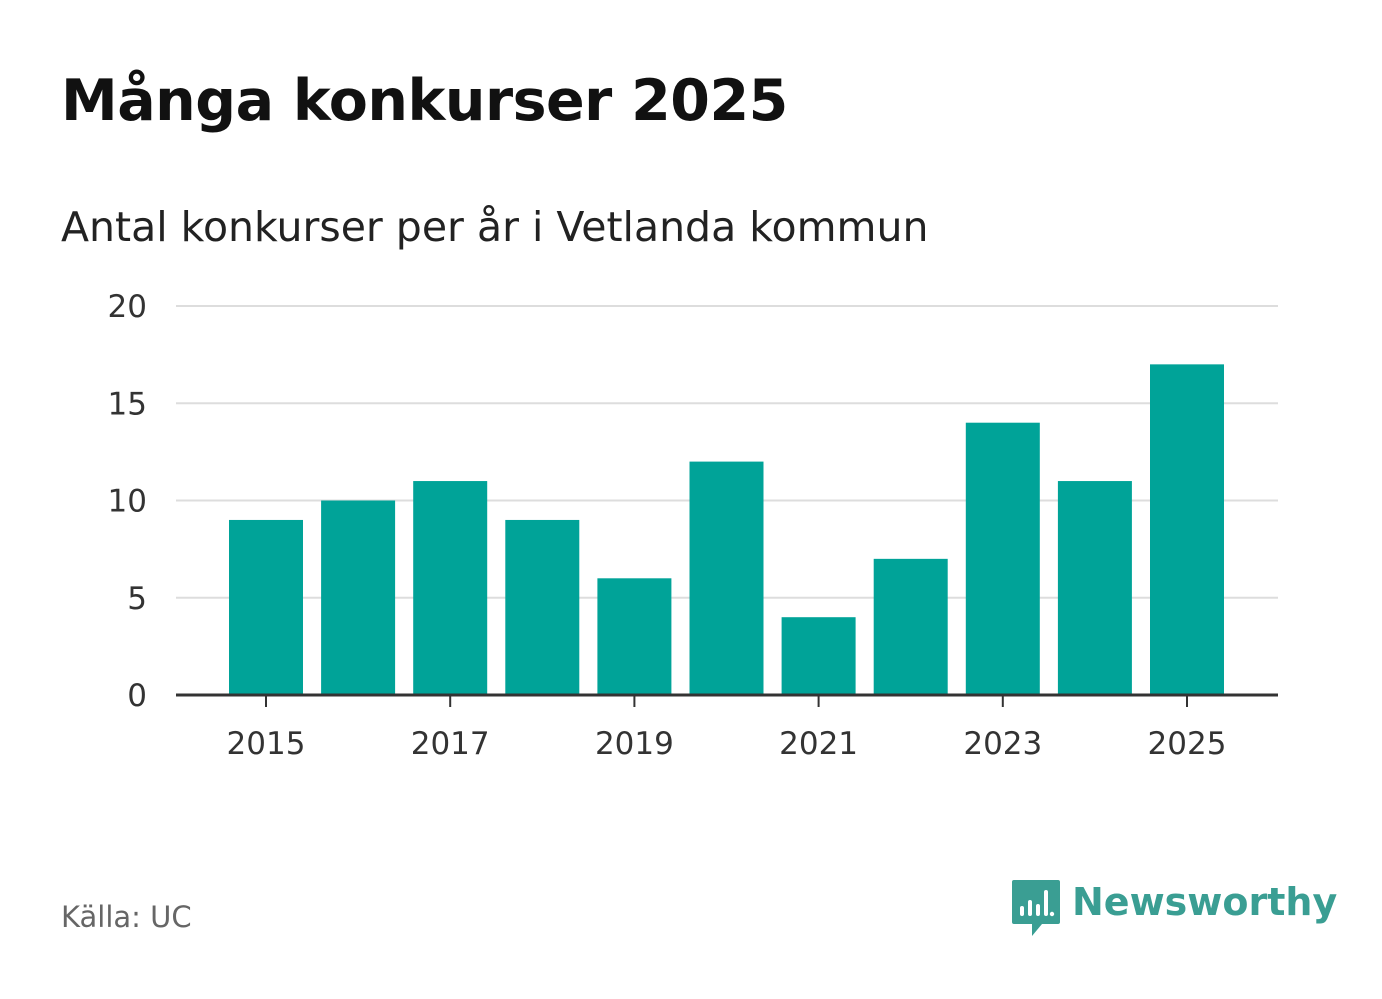  Describe the element at coordinates (1187, 529) in the screenshot. I see `bar-2025` at that location.